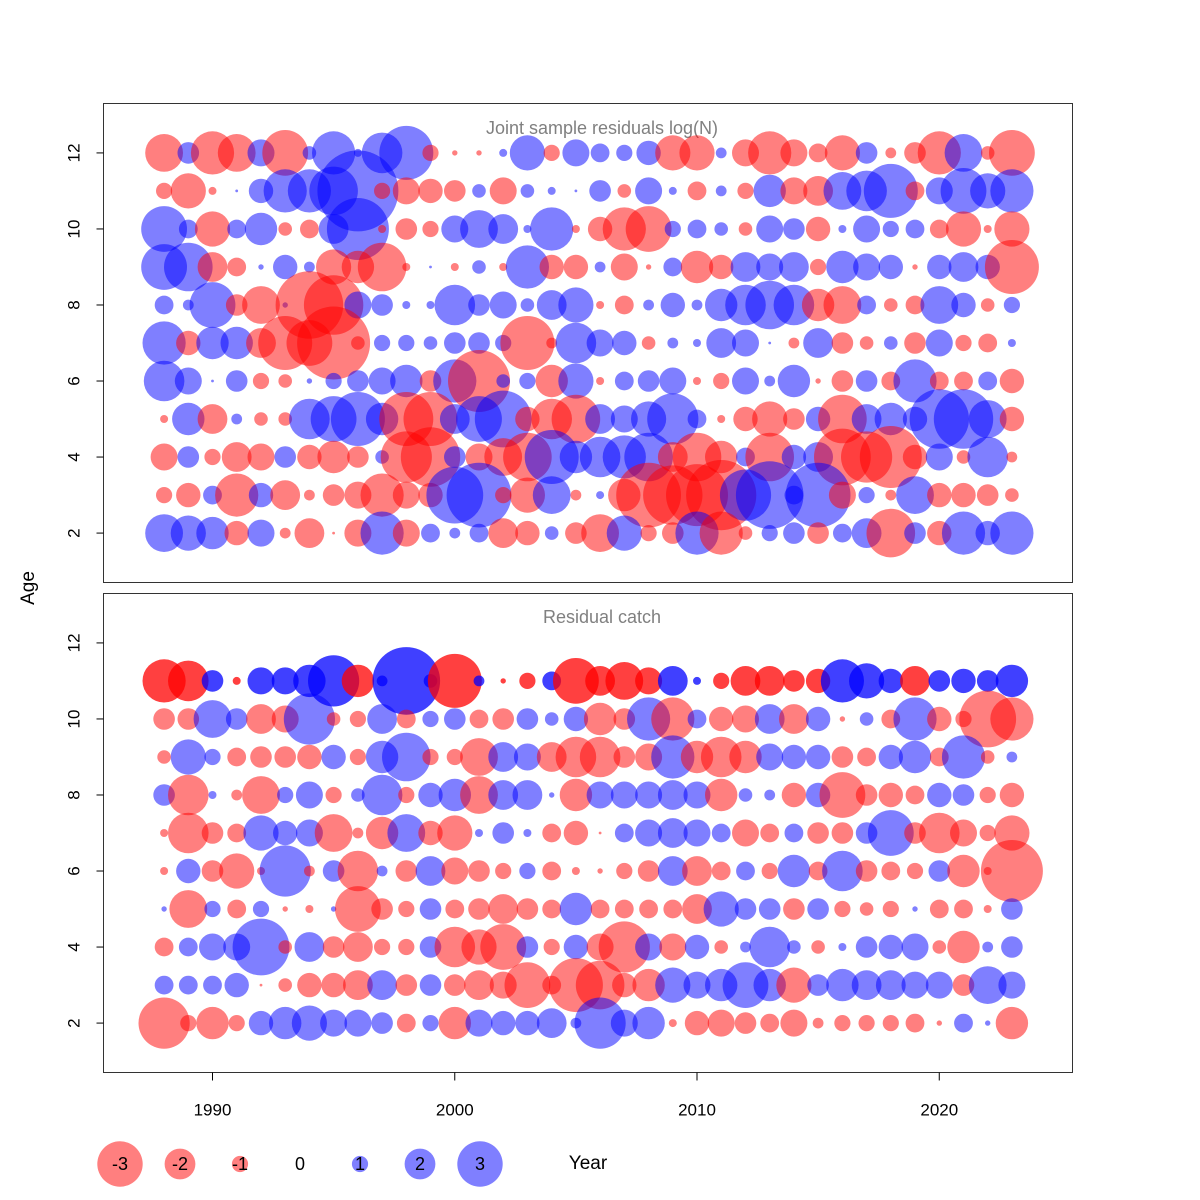  I want to click on bubble-bottom-age8-1989, so click(188, 795).